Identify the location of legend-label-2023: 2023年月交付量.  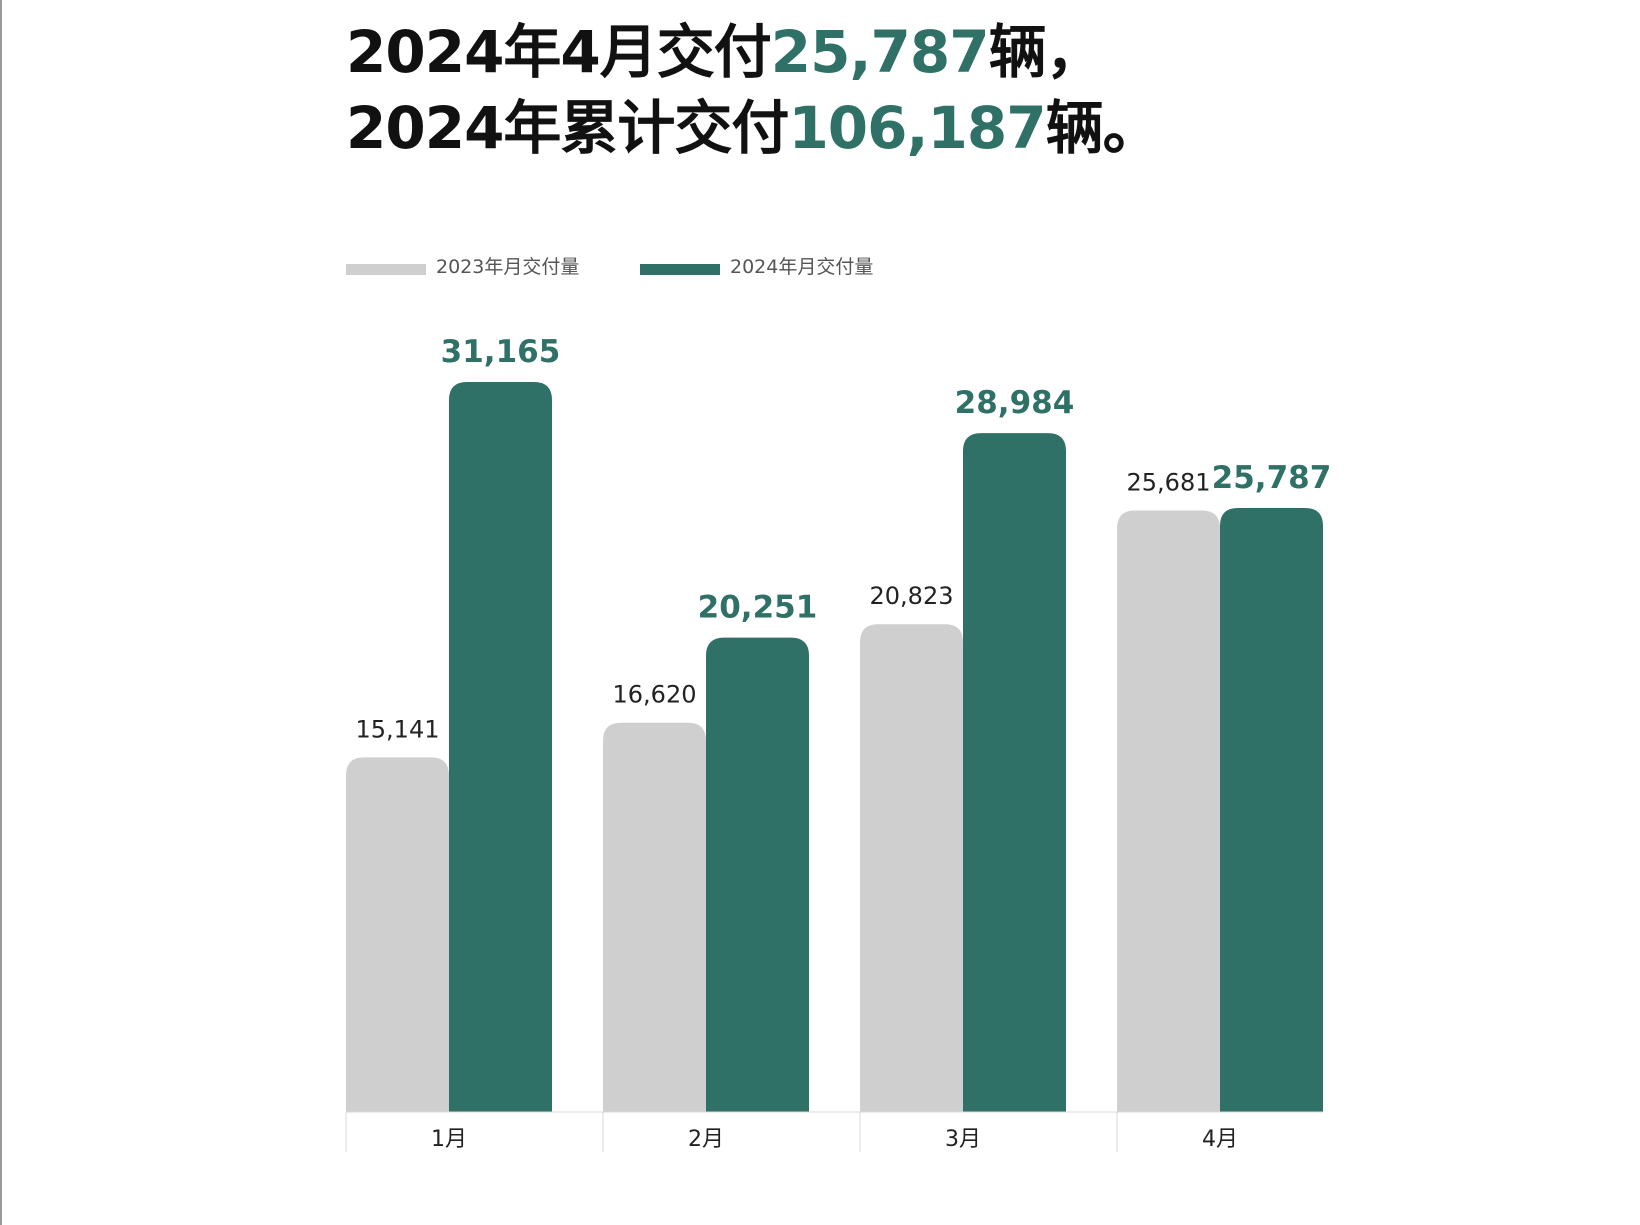
(508, 267).